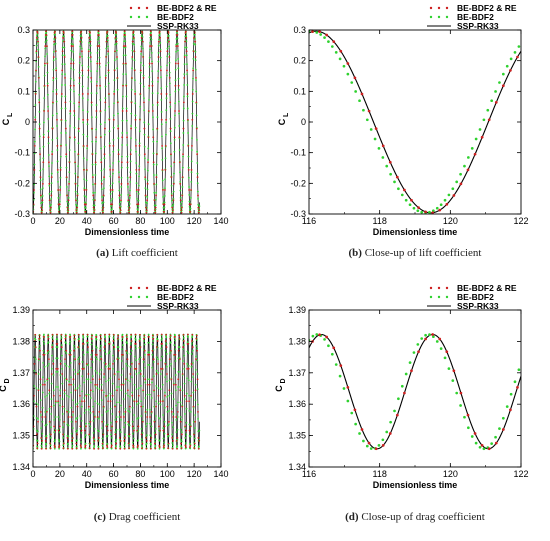 This screenshot has height=541, width=550. Describe the element at coordinates (297, 404) in the screenshot. I see `y-tick-label: 1.36` at that location.